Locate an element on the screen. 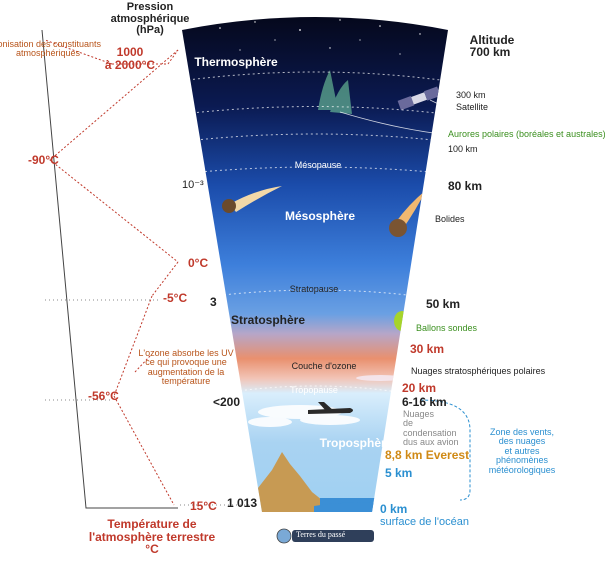  altitude-6-16: 6-16 km is located at coordinates (424, 402).